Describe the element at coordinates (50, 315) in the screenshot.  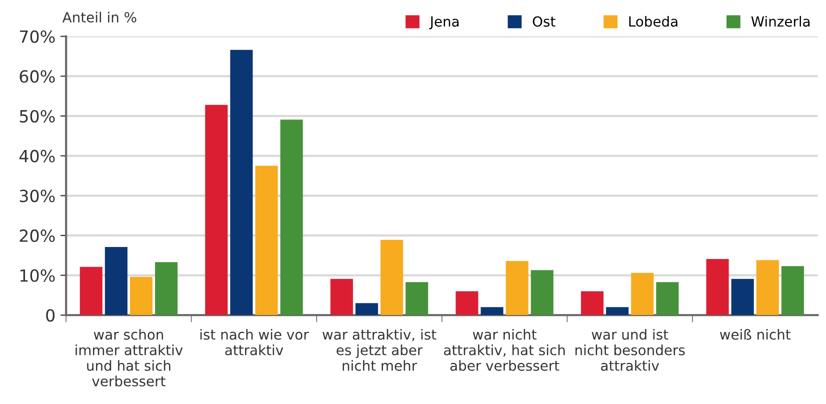
I see `y-tick-label: 0` at that location.